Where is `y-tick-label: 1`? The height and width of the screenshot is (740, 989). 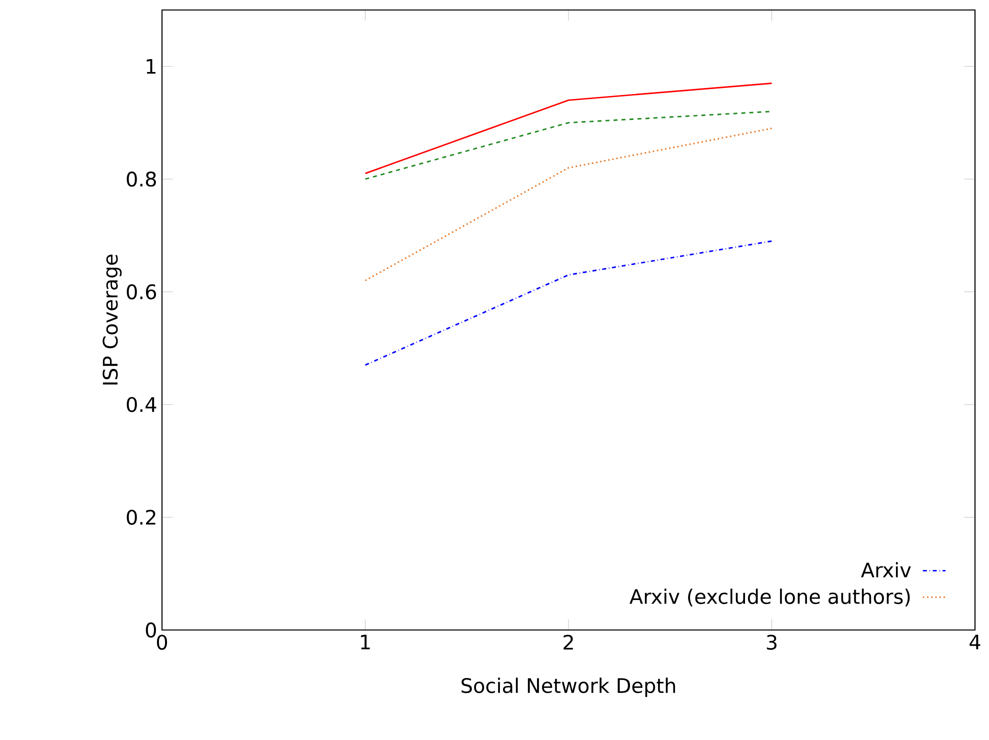
y-tick-label: 1 is located at coordinates (151, 66).